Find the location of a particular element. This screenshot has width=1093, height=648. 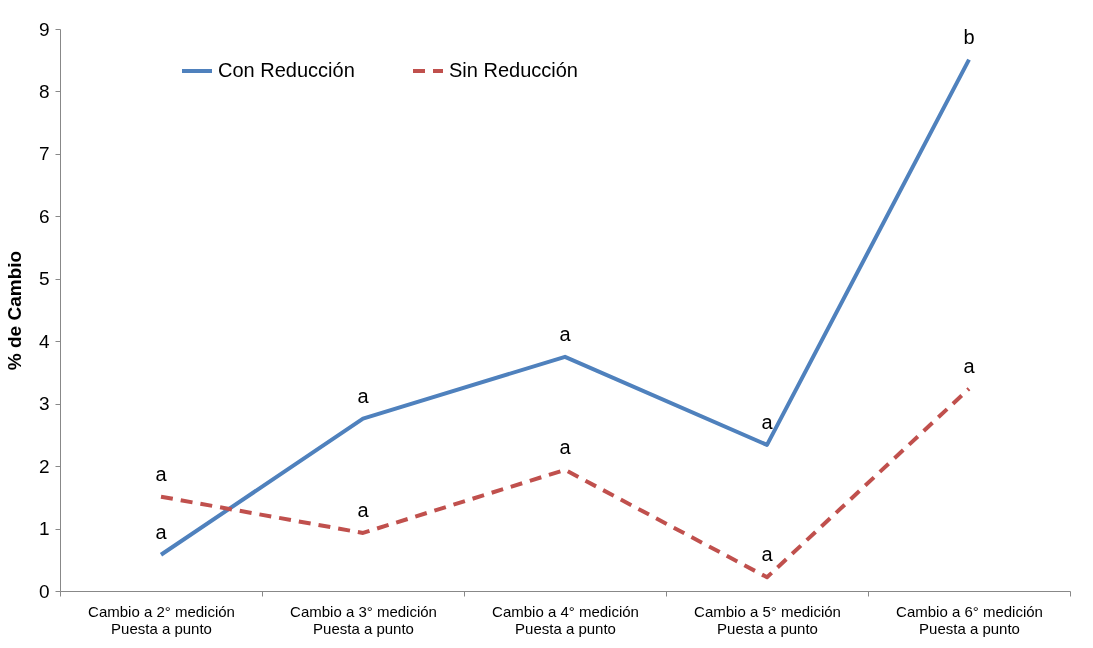

legend-label: Con Reducción is located at coordinates (286, 70).